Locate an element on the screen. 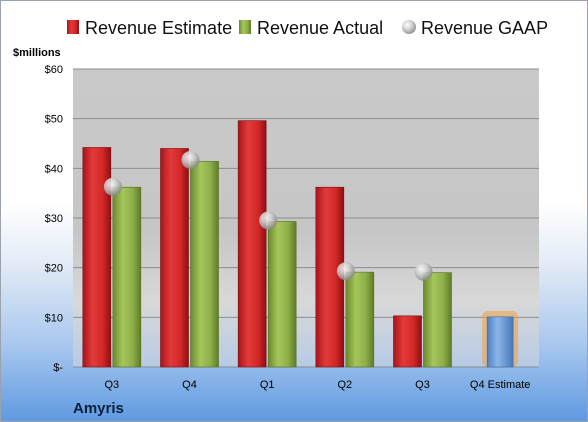  y-tick-label: $30 is located at coordinates (54, 219).